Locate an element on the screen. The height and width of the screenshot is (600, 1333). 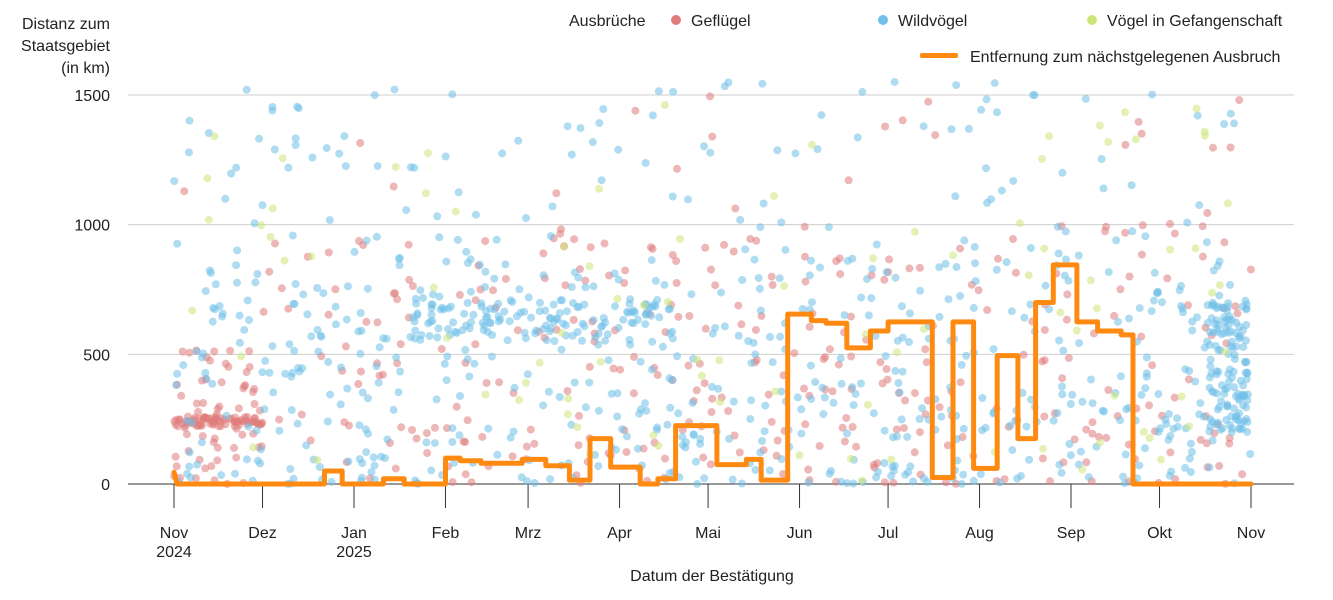
x-tick-label: Mrz is located at coordinates (528, 533).